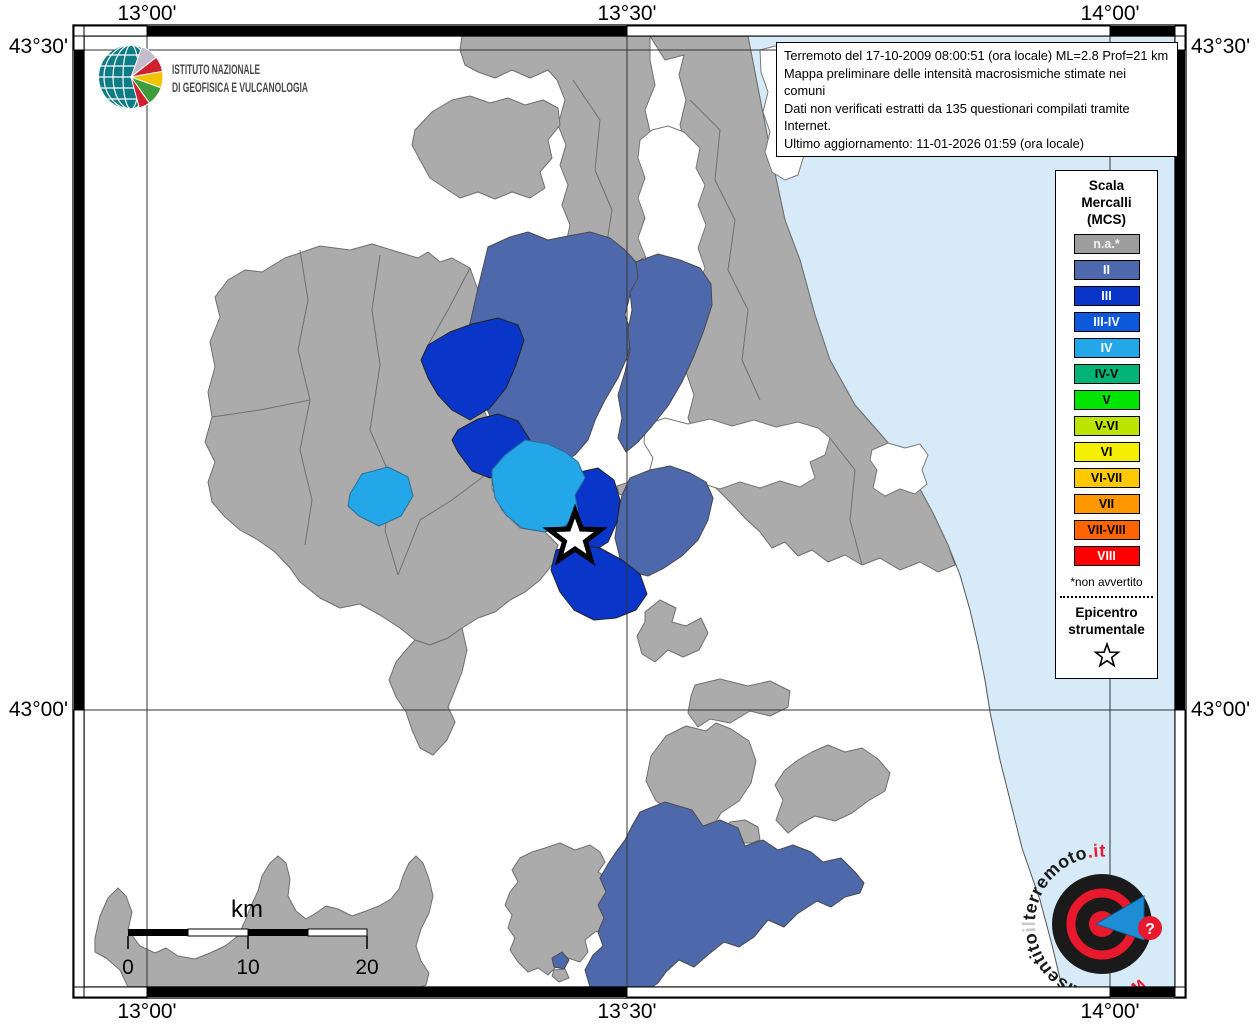 The image size is (1257, 1024). I want to click on ingv-name-line1: ISTITUTO NAZIONALE, so click(216, 69).